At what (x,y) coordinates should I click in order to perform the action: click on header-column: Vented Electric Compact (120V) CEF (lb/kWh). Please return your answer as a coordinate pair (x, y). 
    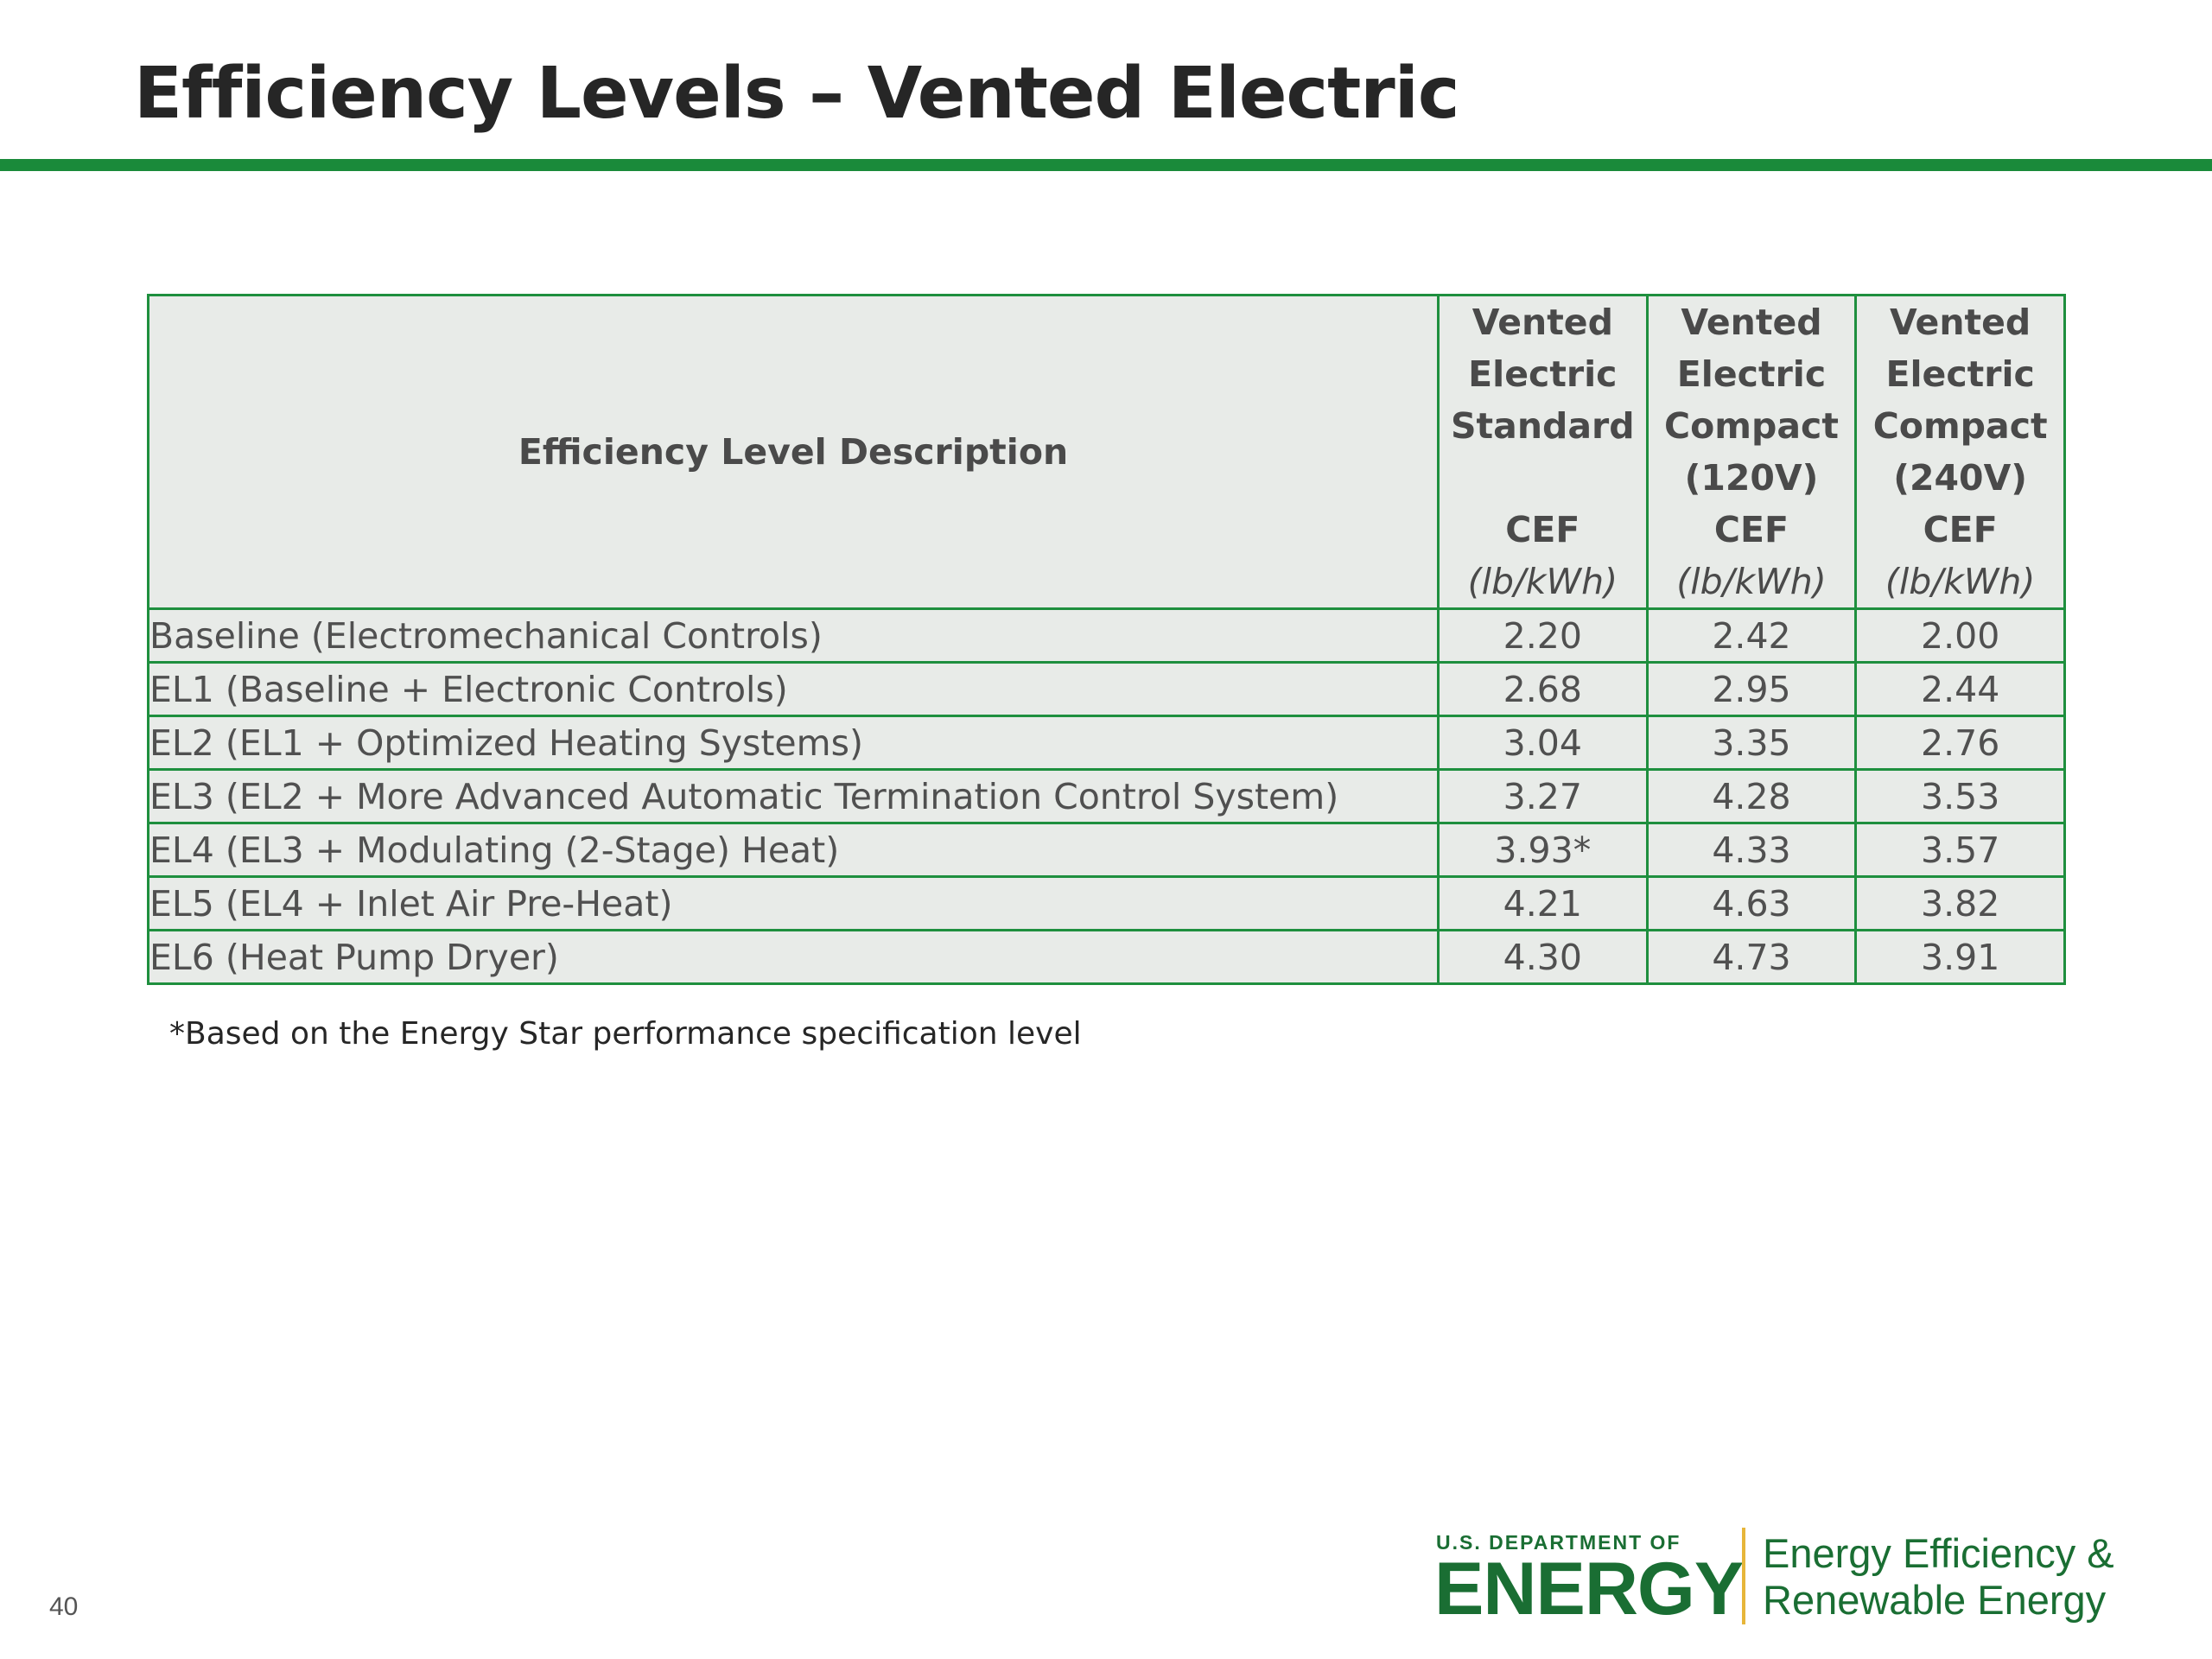
    Looking at the image, I should click on (1751, 452).